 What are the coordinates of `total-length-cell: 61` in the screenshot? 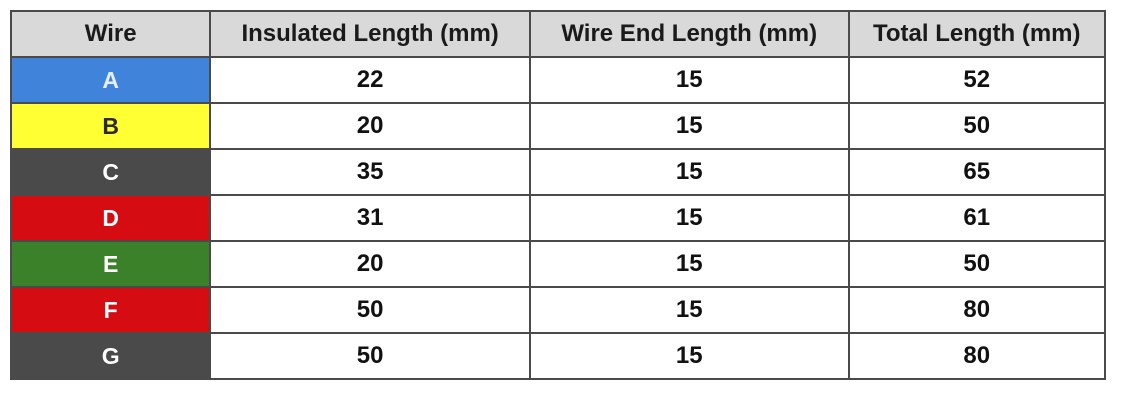 It's located at (977, 218).